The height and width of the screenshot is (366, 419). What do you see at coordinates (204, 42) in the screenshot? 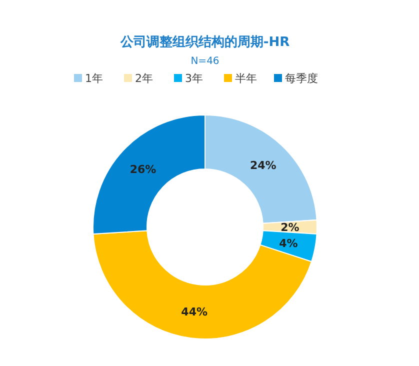
I see `chart-title: 公司调整组织结构的周期-HR` at bounding box center [204, 42].